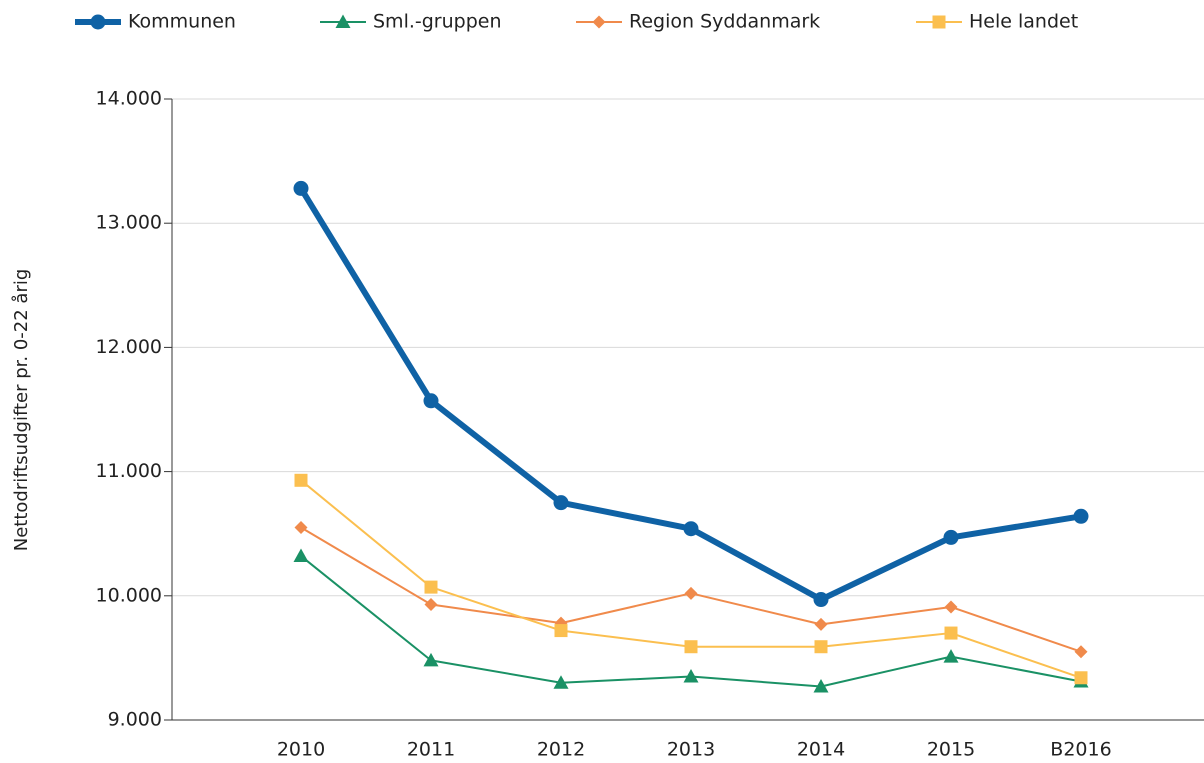 Image resolution: width=1204 pixels, height=763 pixels. Describe the element at coordinates (431, 749) in the screenshot. I see `x-tick-label: 2011` at that location.